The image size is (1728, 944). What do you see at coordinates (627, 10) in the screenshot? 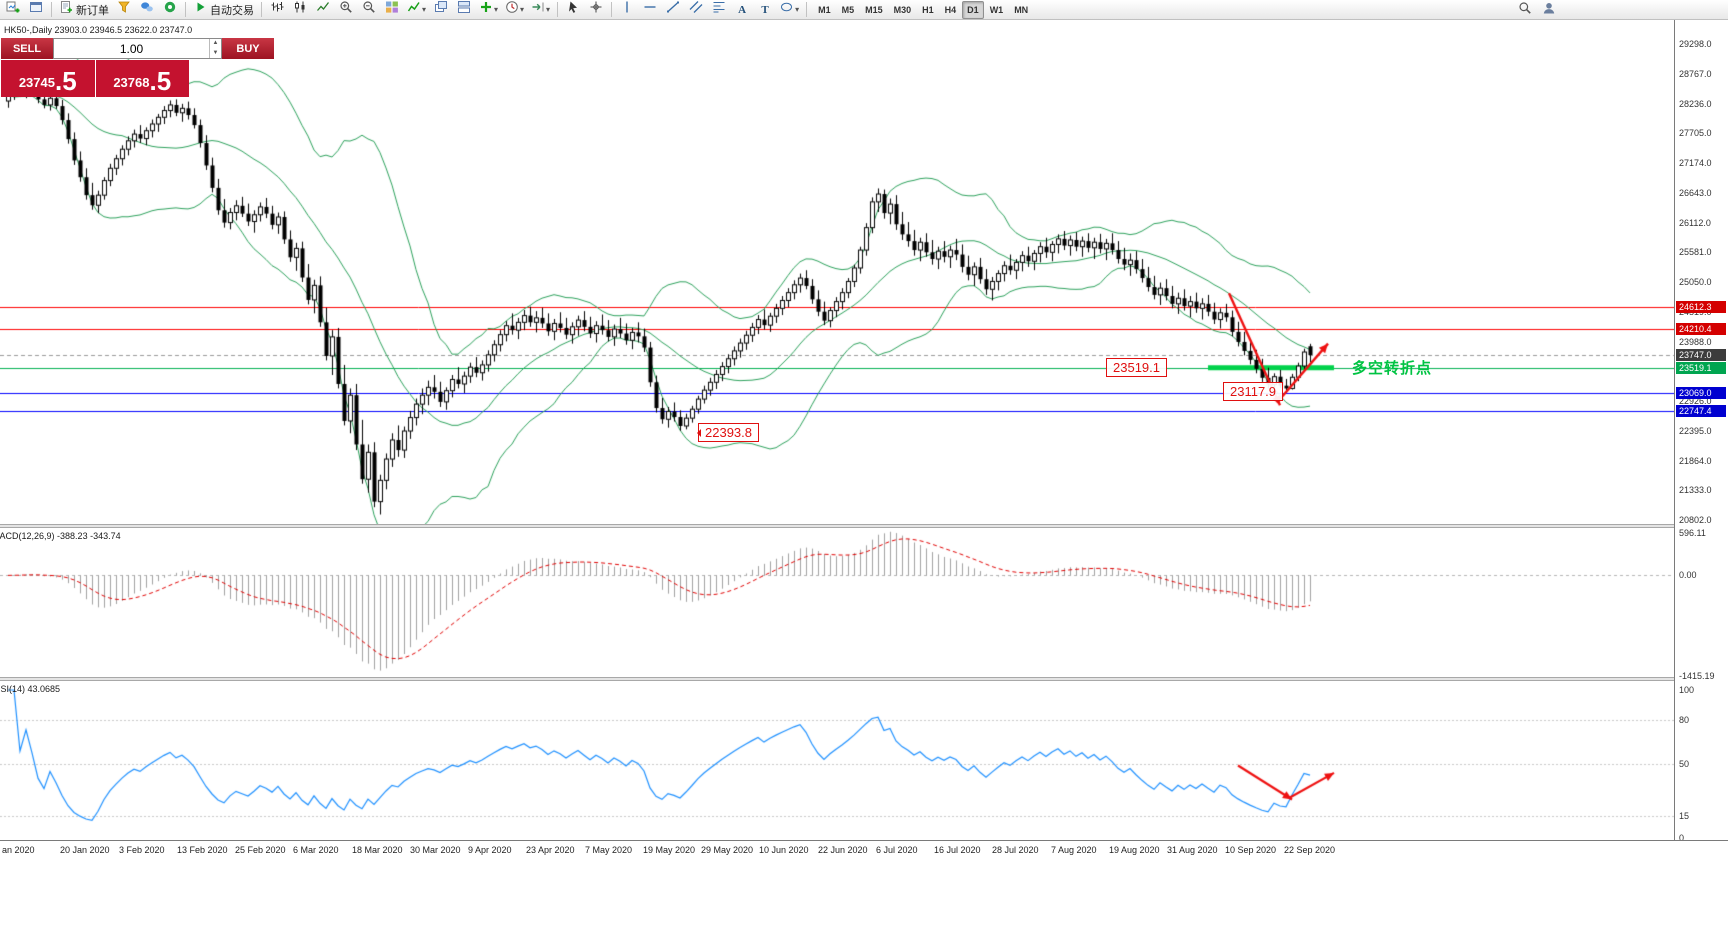
I see `vertical-line-button` at bounding box center [627, 10].